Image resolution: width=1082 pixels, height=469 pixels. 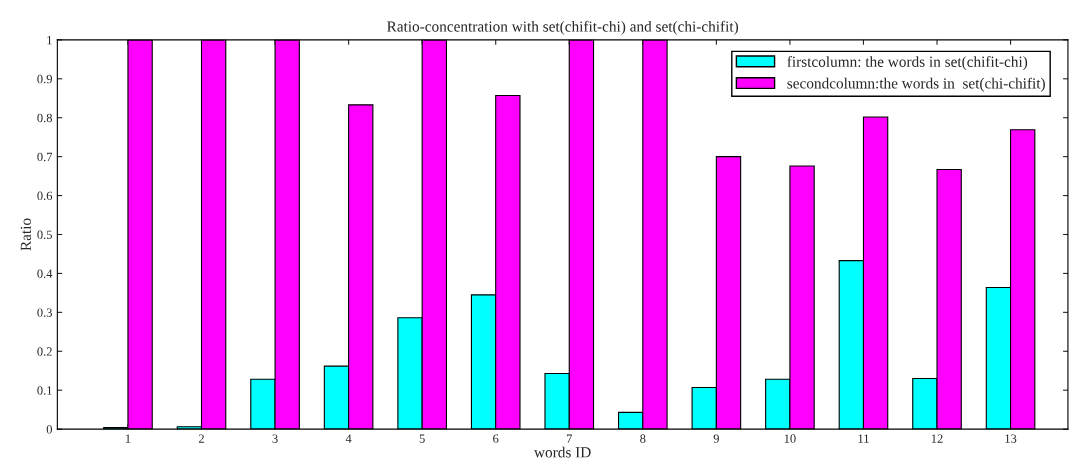 What do you see at coordinates (790, 438) in the screenshot?
I see `x-tick-label: 10` at bounding box center [790, 438].